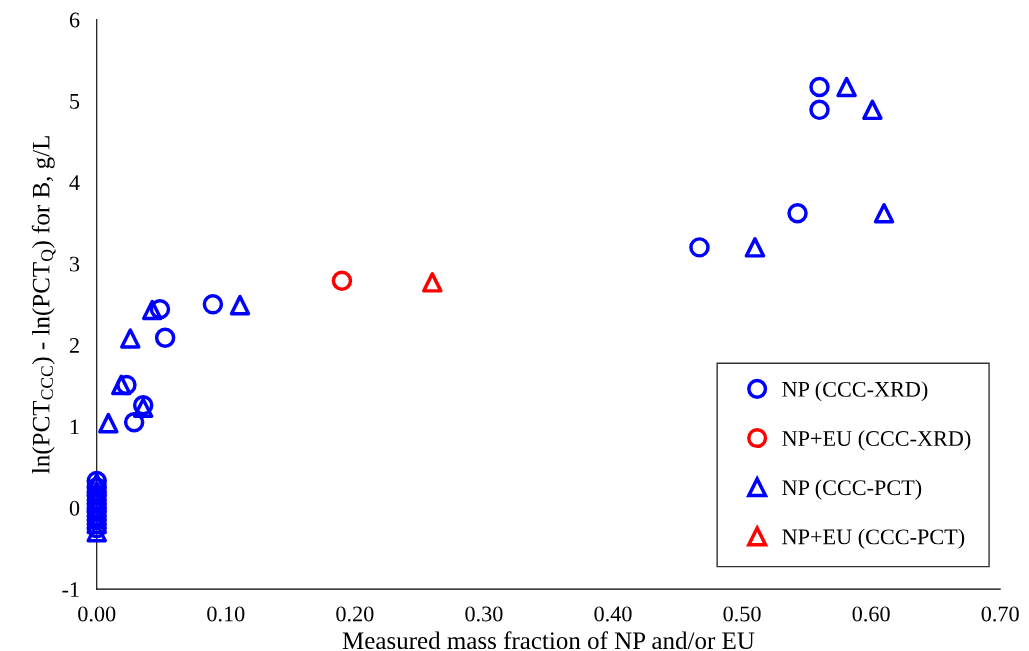  I want to click on y-tick-label: -1, so click(70, 589).